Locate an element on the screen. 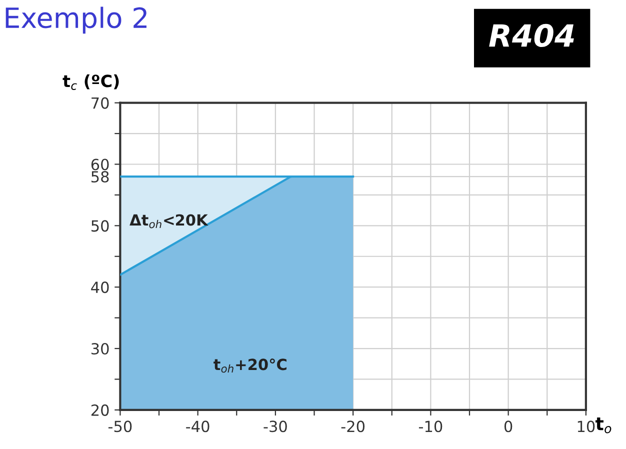  x-tick-label: -20 is located at coordinates (353, 426).